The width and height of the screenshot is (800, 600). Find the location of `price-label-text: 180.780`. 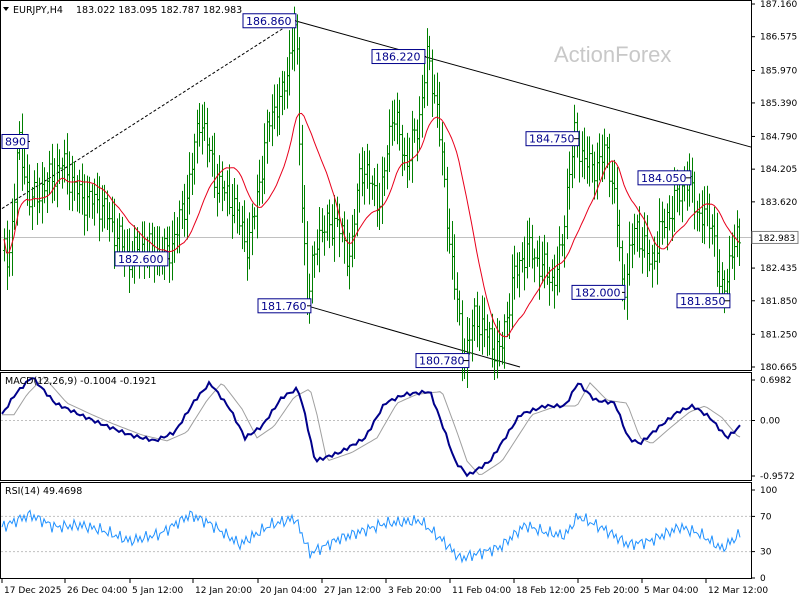

price-label-text: 180.780 is located at coordinates (442, 361).